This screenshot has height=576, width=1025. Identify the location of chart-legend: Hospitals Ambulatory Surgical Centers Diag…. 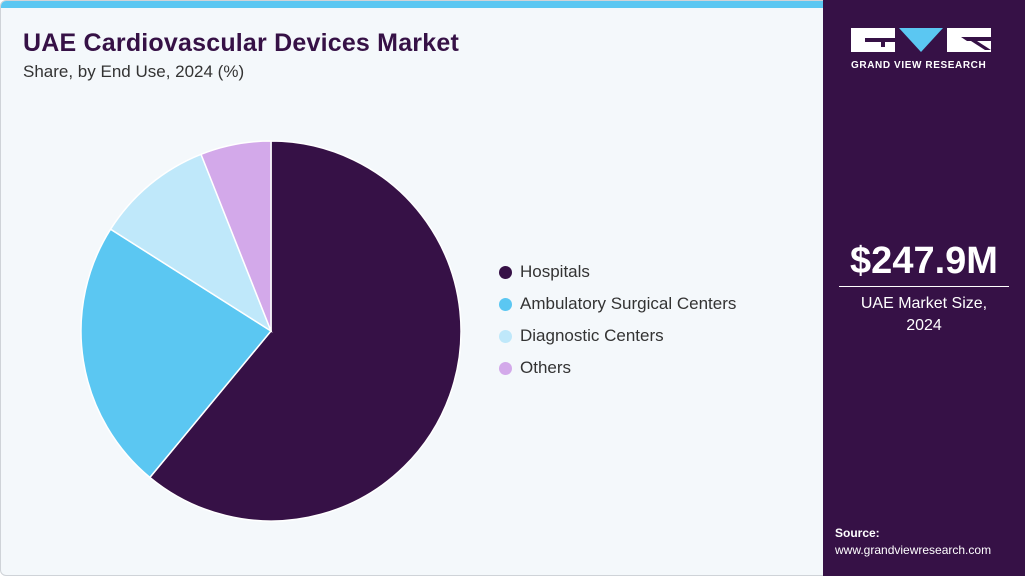
(617, 320).